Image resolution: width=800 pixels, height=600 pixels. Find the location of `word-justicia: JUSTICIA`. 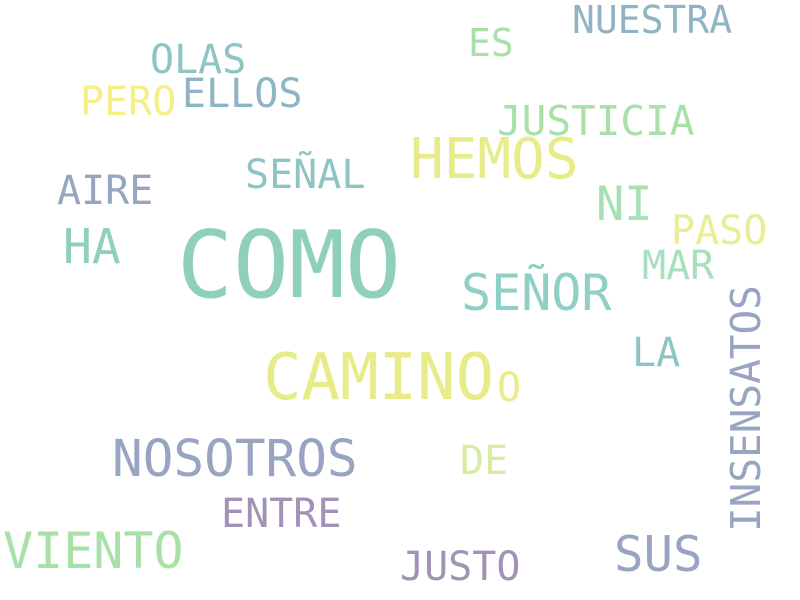

word-justicia: JUSTICIA is located at coordinates (596, 121).